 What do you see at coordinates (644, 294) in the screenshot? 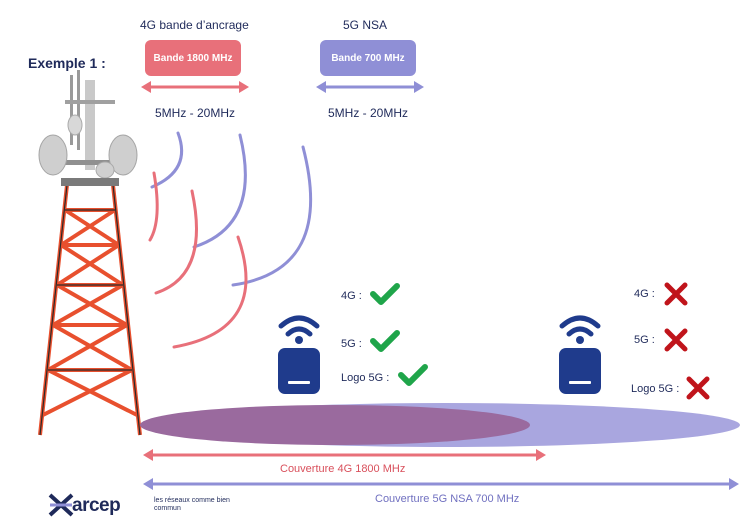
I see `phone-2-status-4g: 4G :` at bounding box center [644, 294].